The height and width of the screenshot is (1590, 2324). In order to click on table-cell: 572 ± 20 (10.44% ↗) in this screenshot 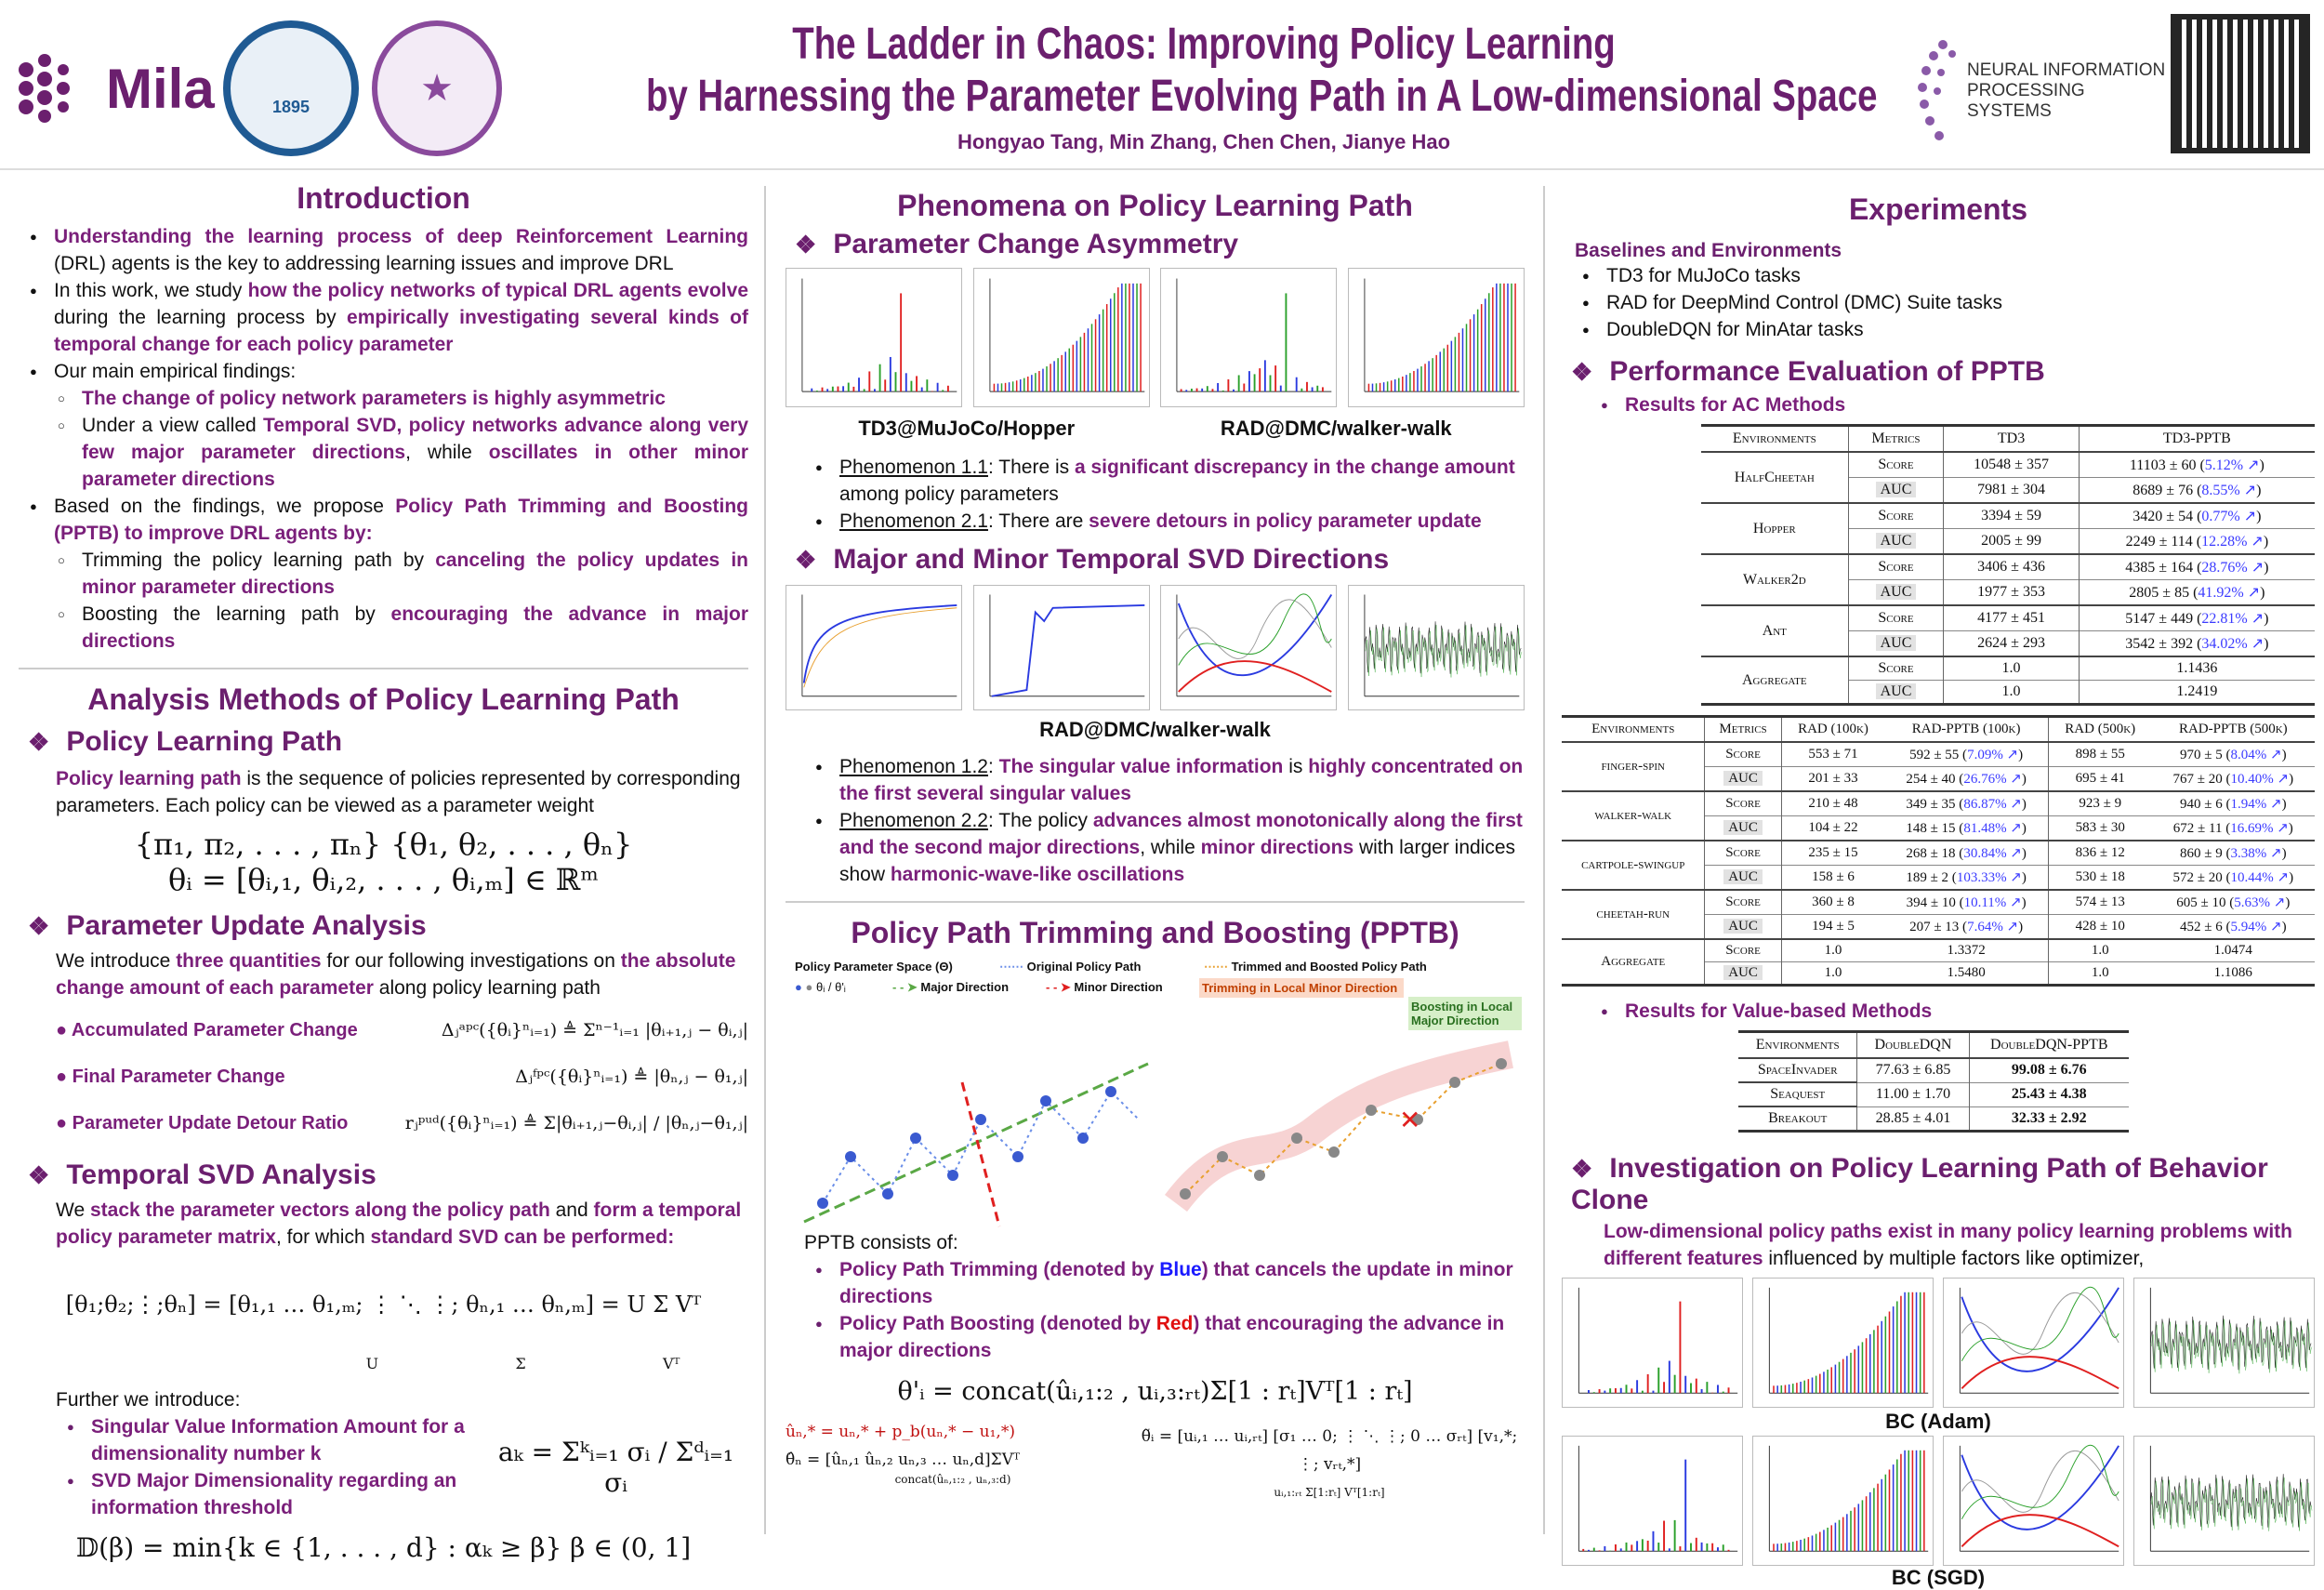, I will do `click(2233, 878)`.